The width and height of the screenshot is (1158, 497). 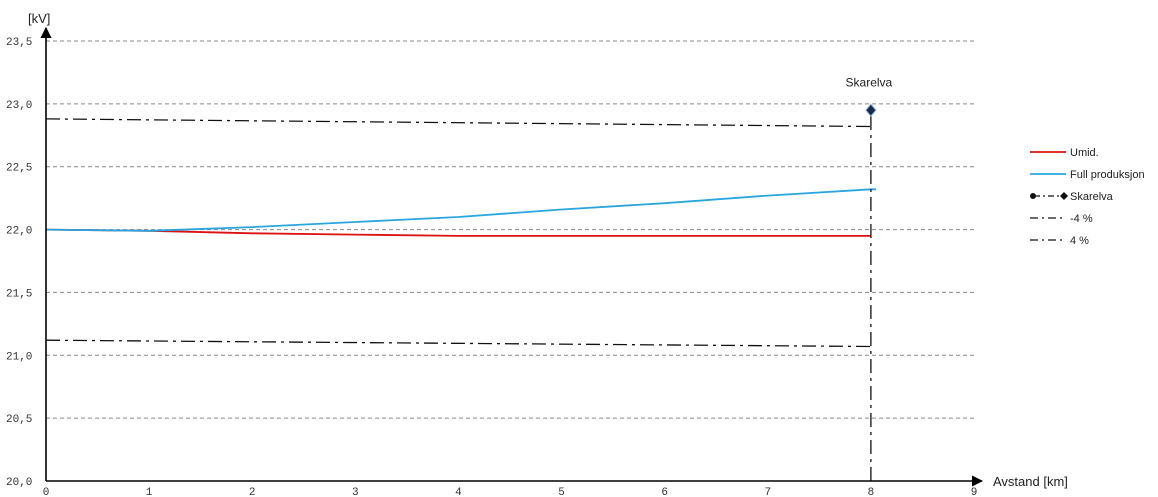 I want to click on y-tick-label: 21,0, so click(x=19, y=357).